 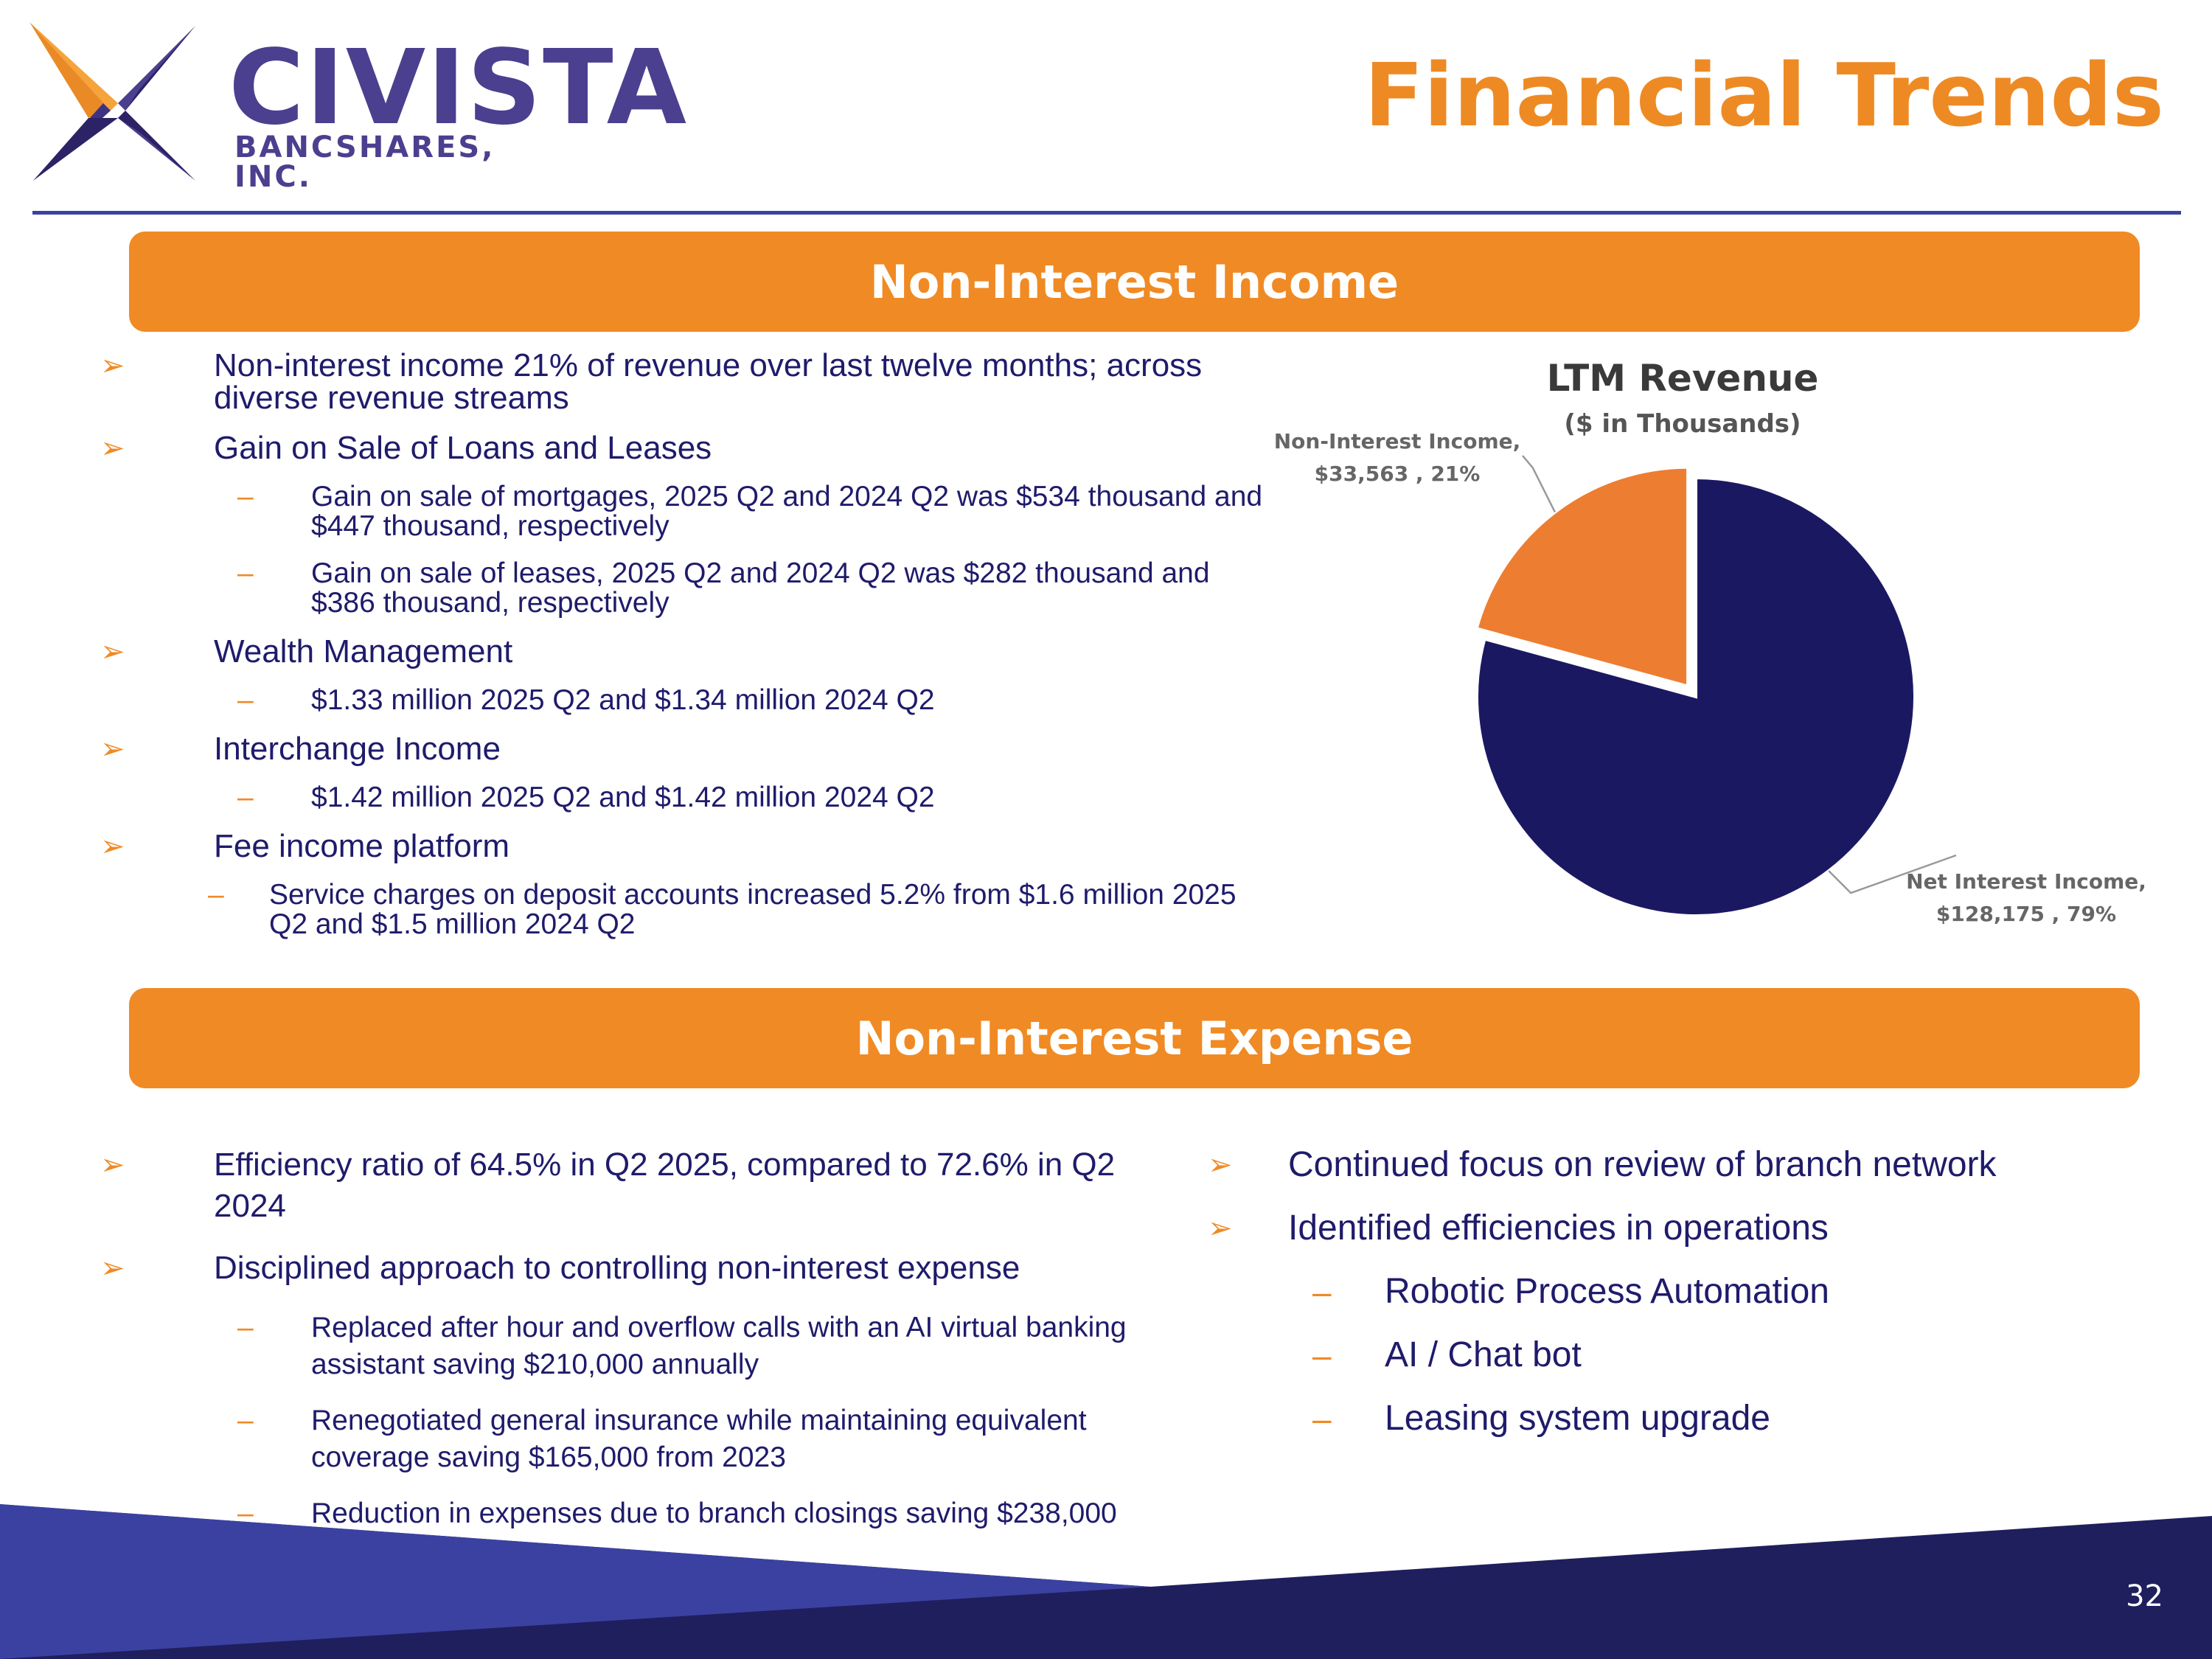 What do you see at coordinates (364, 162) in the screenshot?
I see `logo-subtitle: BANCSHARES, INC.` at bounding box center [364, 162].